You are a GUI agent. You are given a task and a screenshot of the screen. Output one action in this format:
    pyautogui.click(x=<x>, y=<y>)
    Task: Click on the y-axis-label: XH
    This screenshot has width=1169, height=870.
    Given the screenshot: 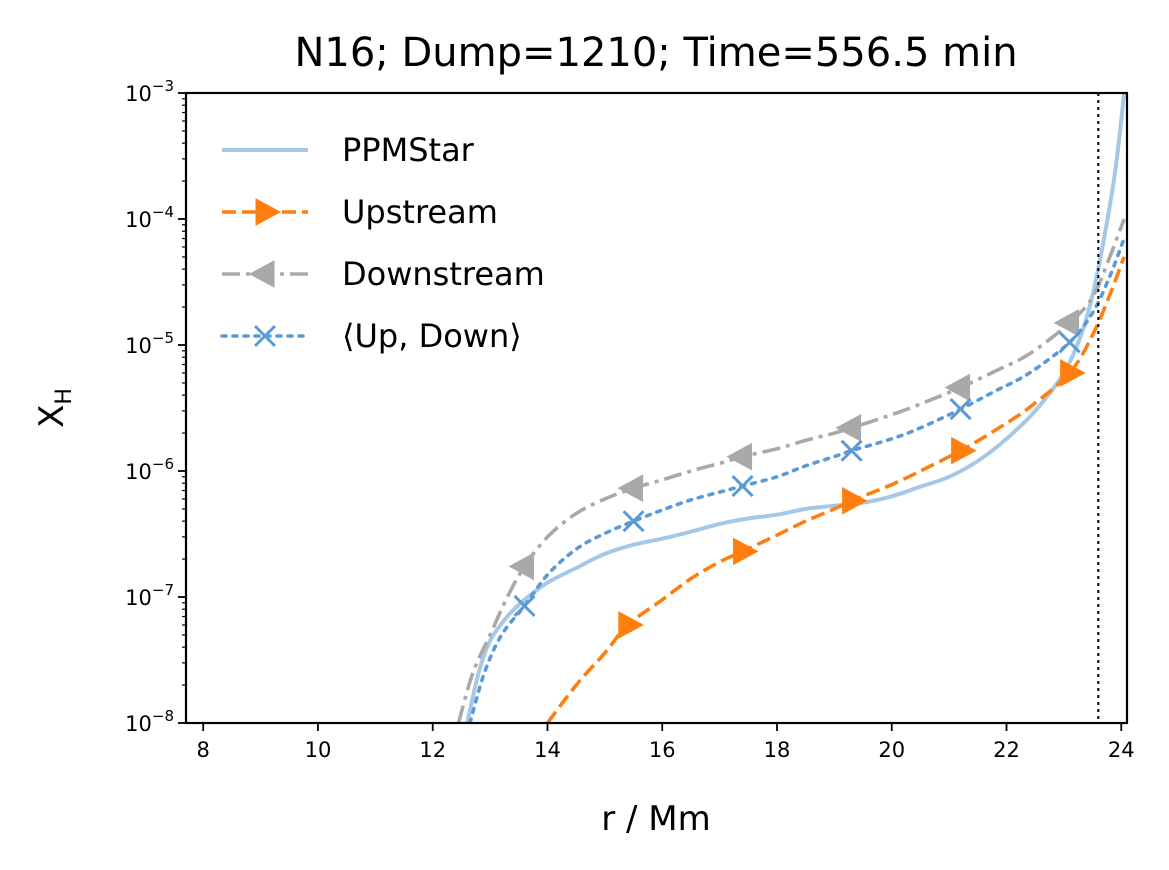 What is the action you would take?
    pyautogui.click(x=54, y=408)
    